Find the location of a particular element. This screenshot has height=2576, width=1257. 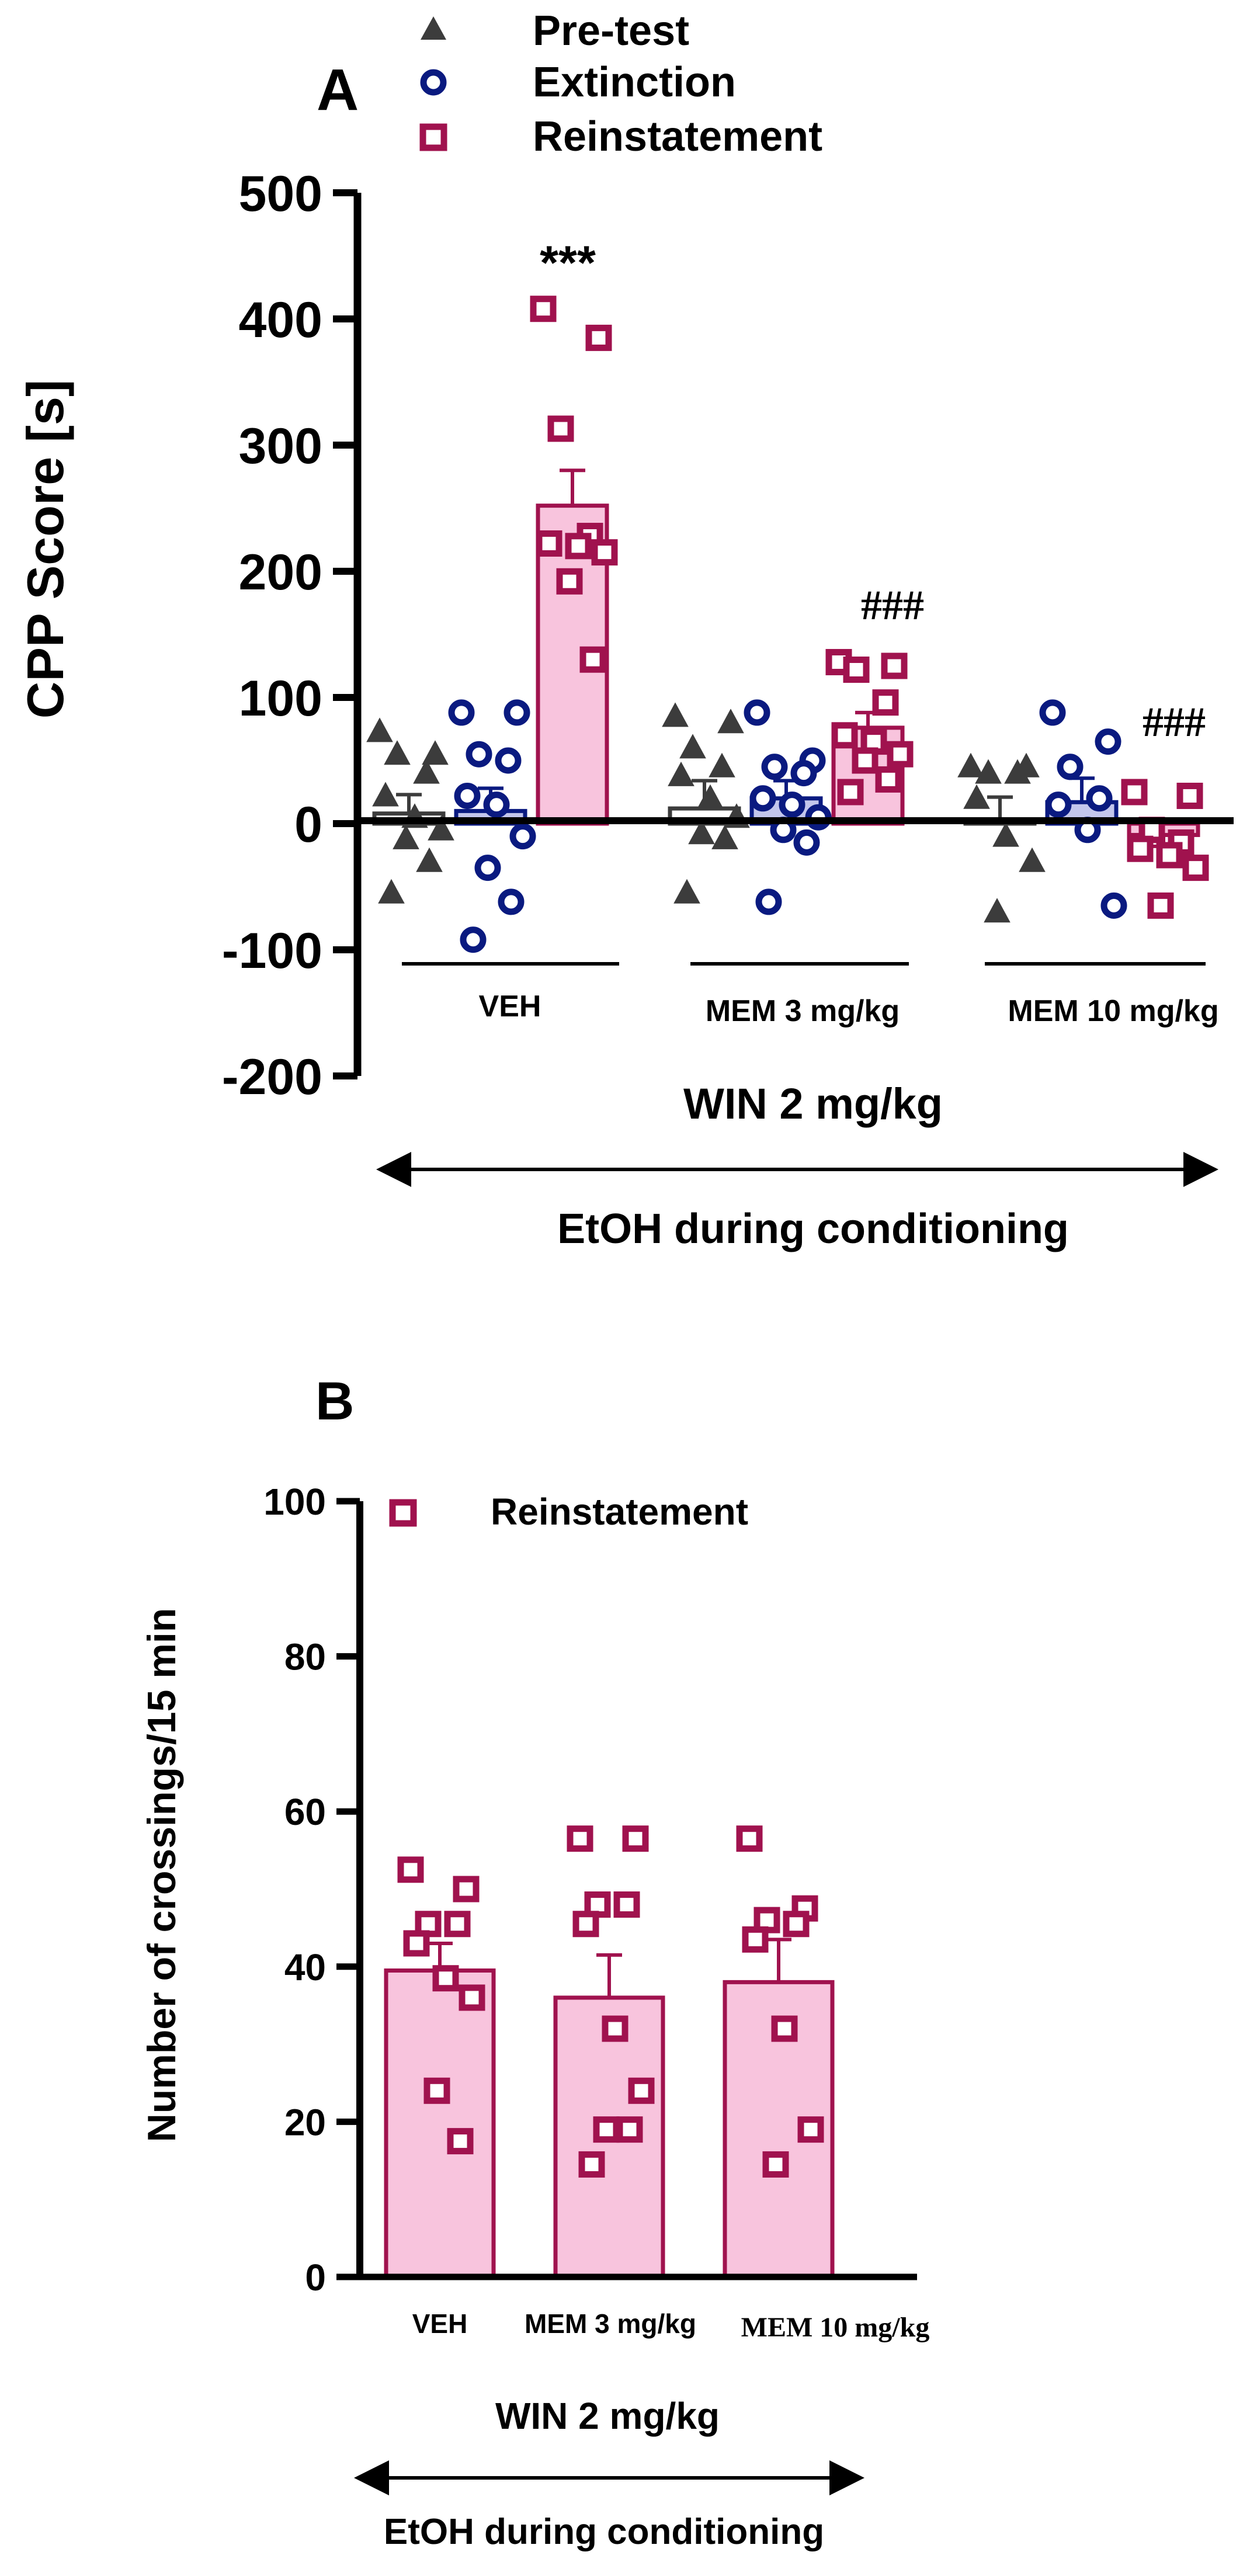

y-tick-label-400: 400 is located at coordinates (281, 320).